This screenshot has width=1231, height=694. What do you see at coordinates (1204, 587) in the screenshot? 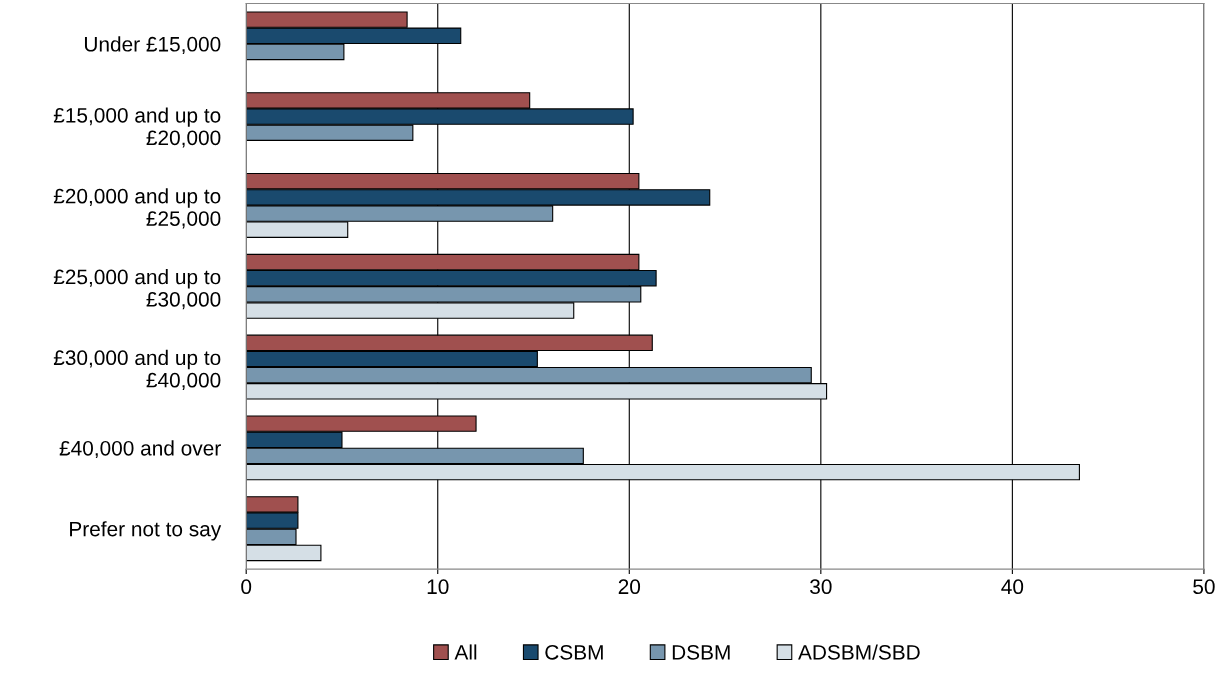
I see `x-tick-label: 50` at bounding box center [1204, 587].